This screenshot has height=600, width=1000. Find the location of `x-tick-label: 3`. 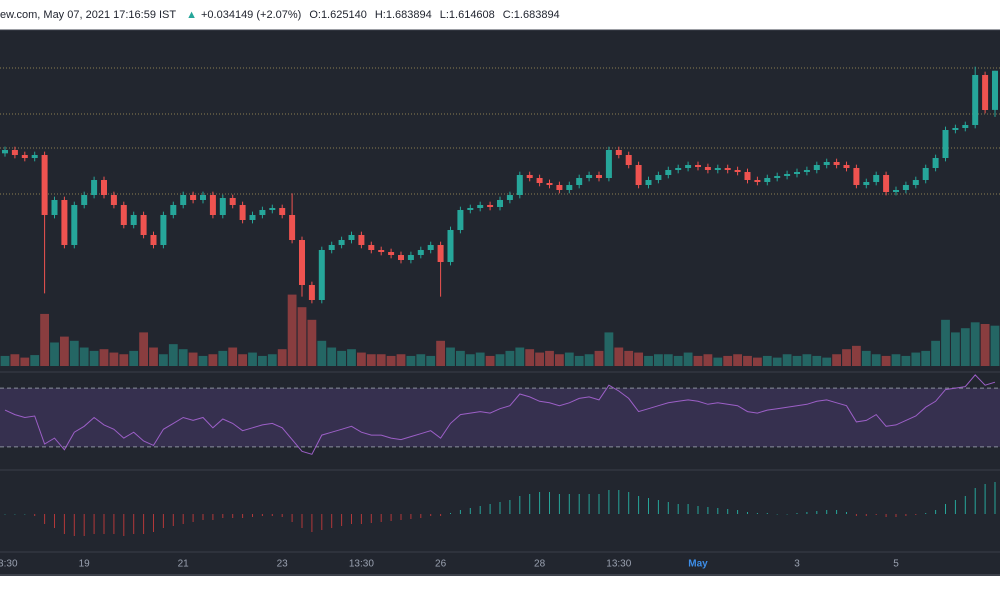

x-tick-label: 3 is located at coordinates (797, 564).